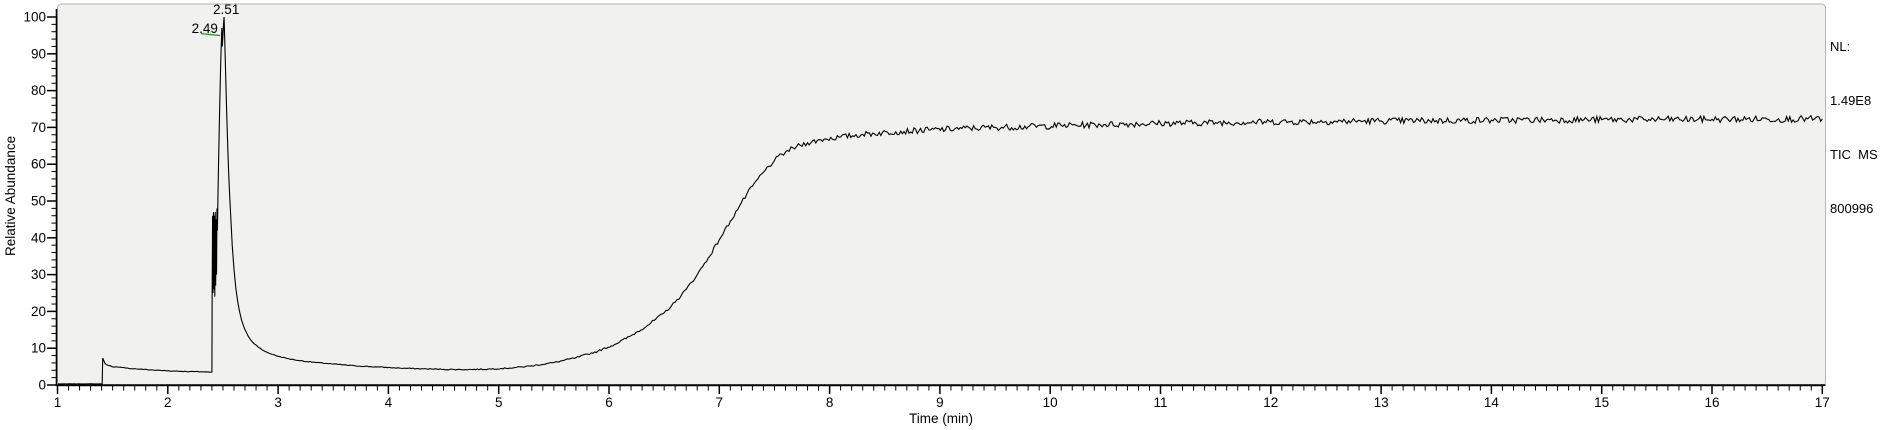 This screenshot has width=1883, height=430. I want to click on x-tick-label: 5, so click(499, 402).